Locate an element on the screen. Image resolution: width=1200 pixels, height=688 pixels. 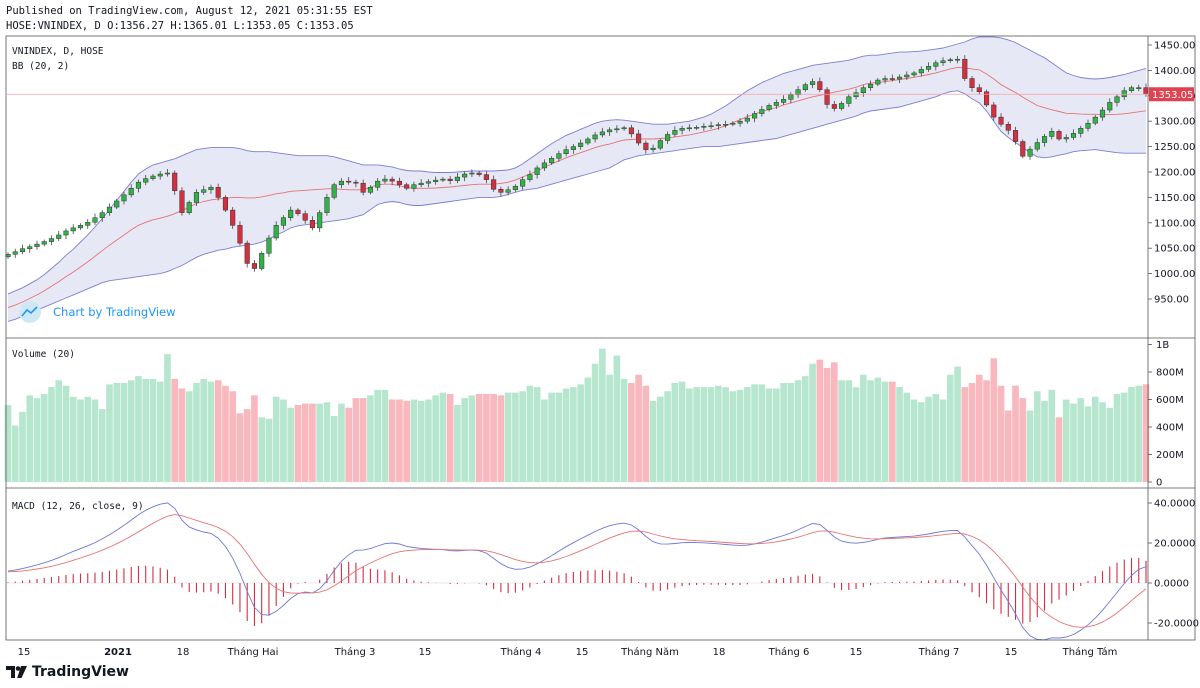
price-tick-label: 1400.00 is located at coordinates (1174, 71).